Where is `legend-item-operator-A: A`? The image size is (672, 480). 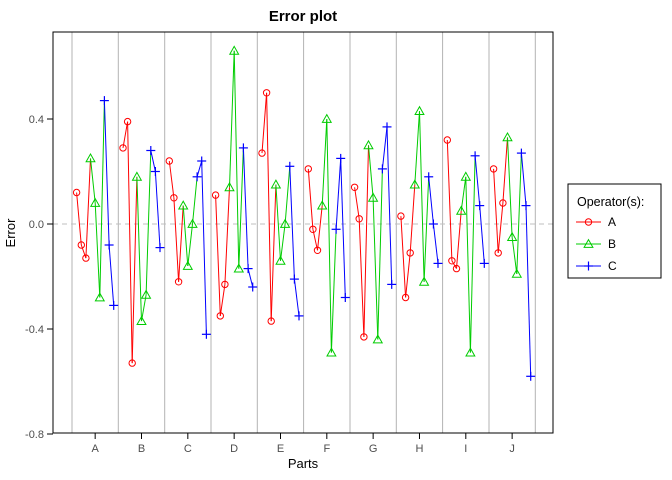
legend-item-operator-A: A is located at coordinates (596, 222).